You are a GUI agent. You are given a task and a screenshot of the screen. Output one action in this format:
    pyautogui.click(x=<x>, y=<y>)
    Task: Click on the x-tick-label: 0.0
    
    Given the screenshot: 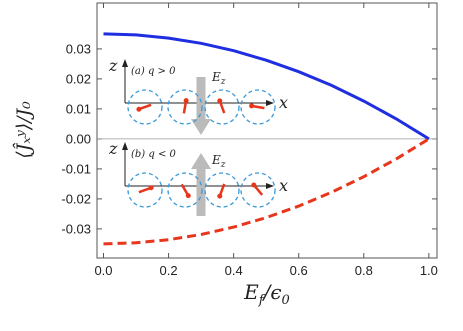 What is the action you would take?
    pyautogui.click(x=103, y=270)
    